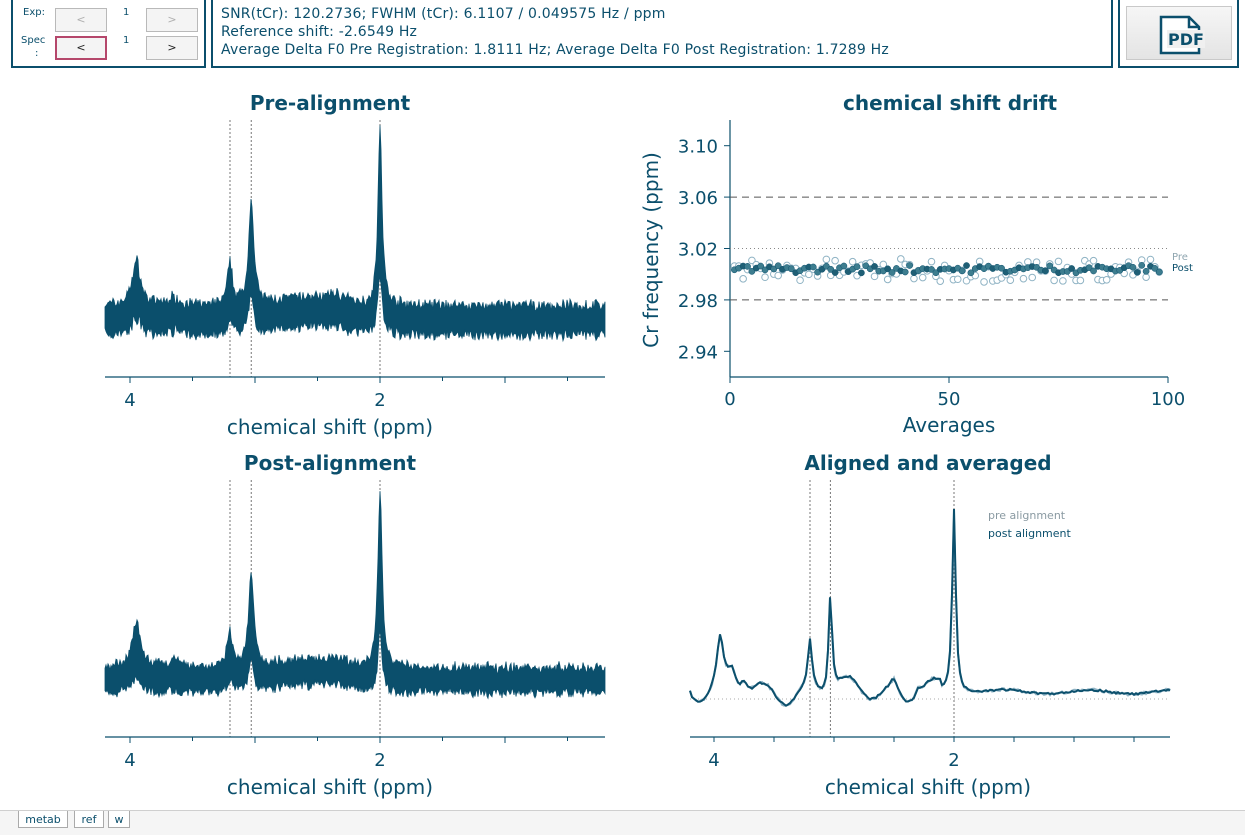 This screenshot has width=1245, height=835. Describe the element at coordinates (698, 198) in the screenshot. I see `y-tick-label: 3.06` at that location.